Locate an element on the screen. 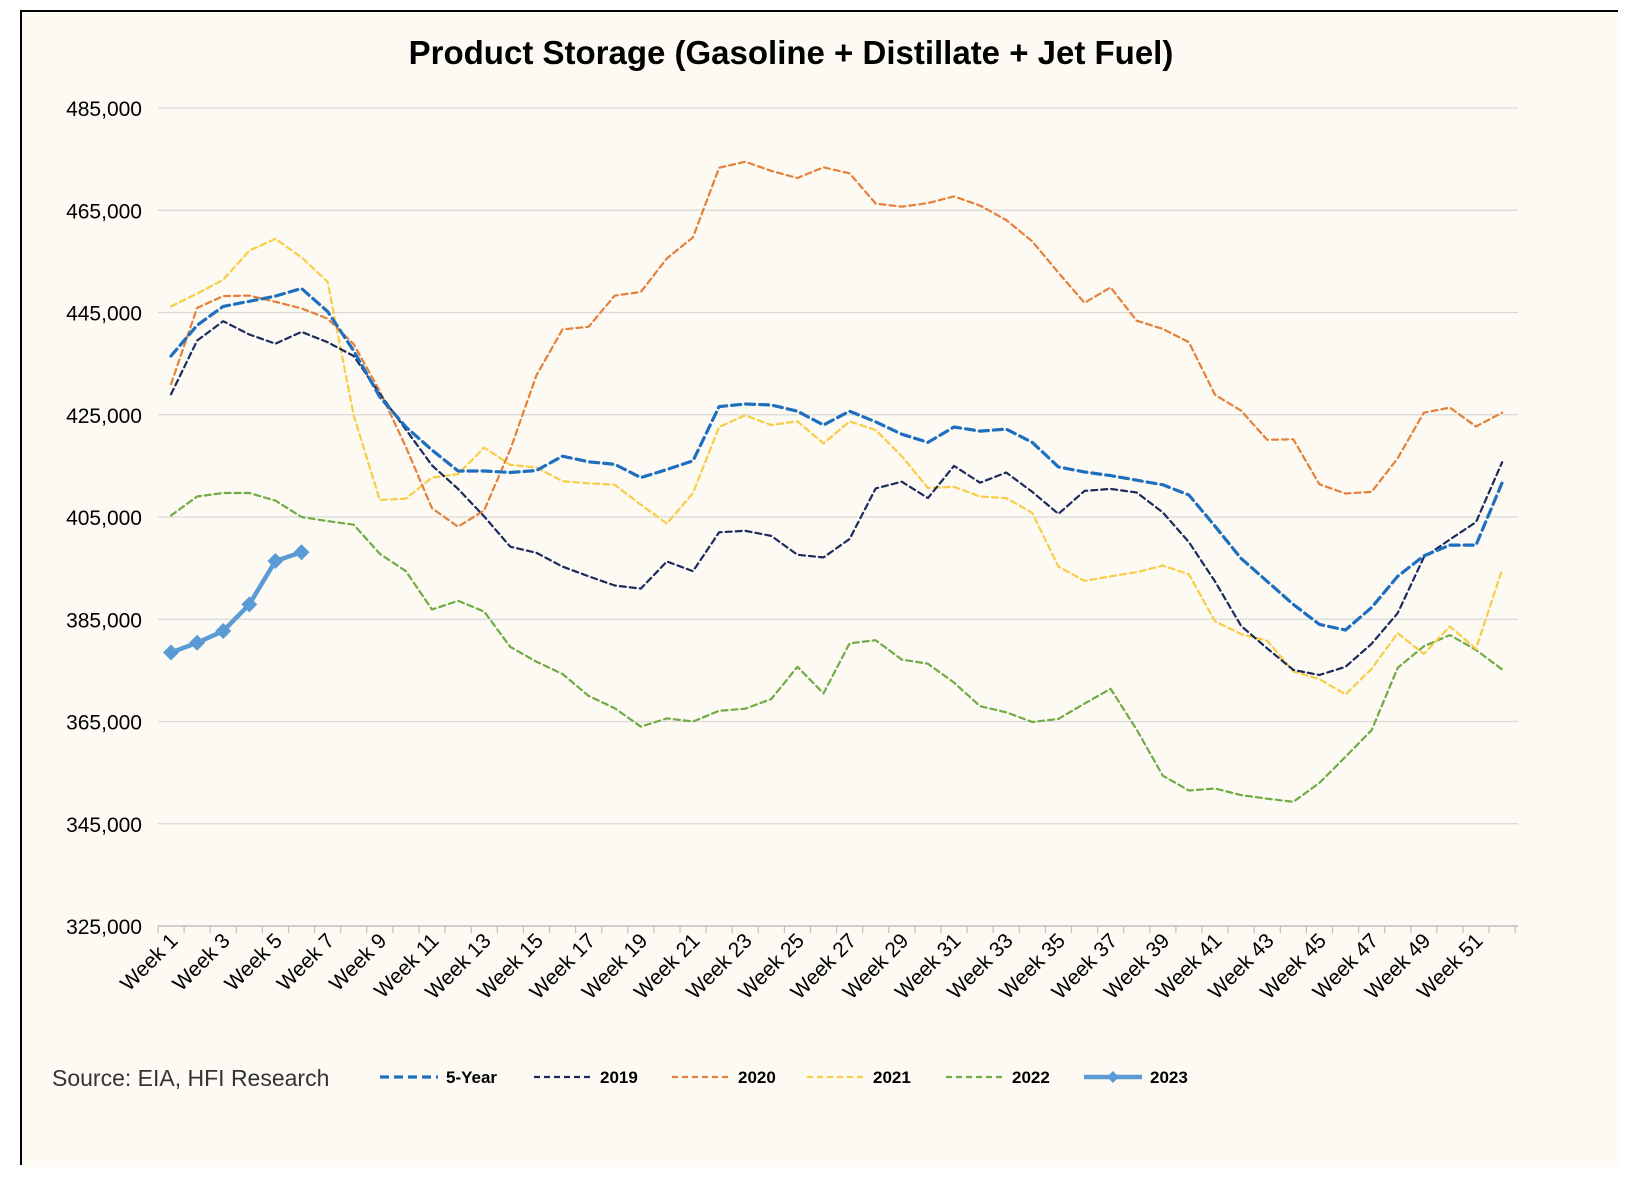  y-tick-label: 365,000 is located at coordinates (104, 723).